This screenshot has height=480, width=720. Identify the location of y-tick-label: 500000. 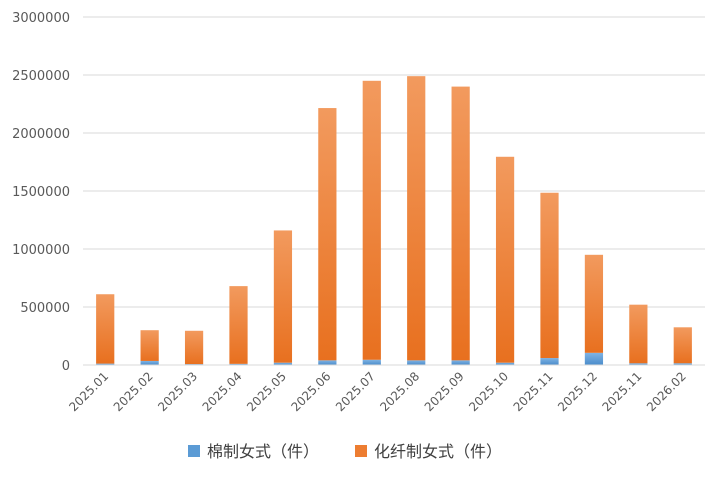
(45, 308).